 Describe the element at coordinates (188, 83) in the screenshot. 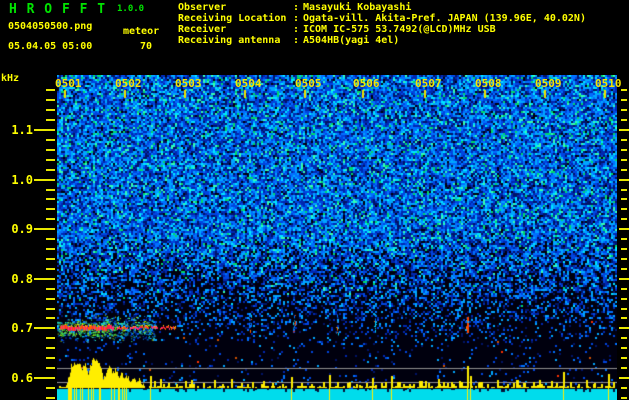

I see `time-label: 0503` at that location.